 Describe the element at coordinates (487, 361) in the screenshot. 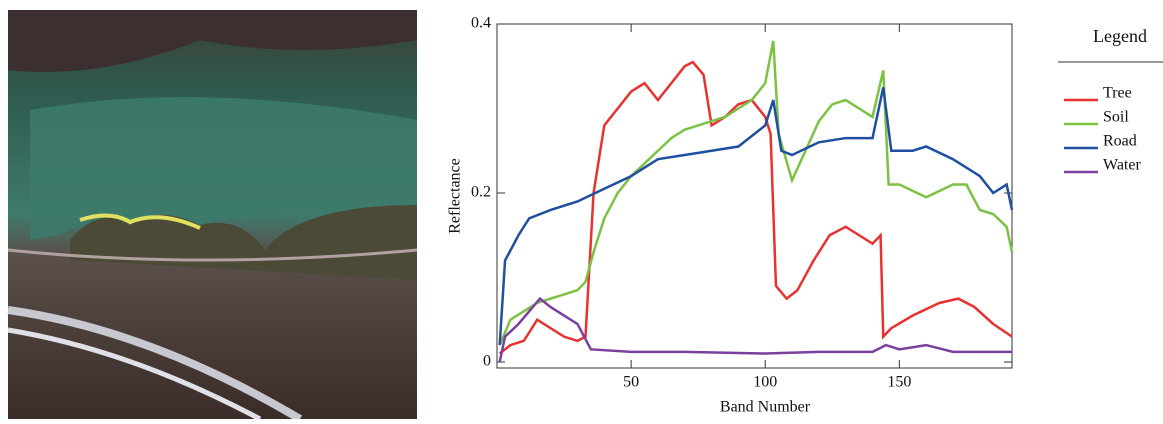

I see `y-tick-label: 0` at that location.